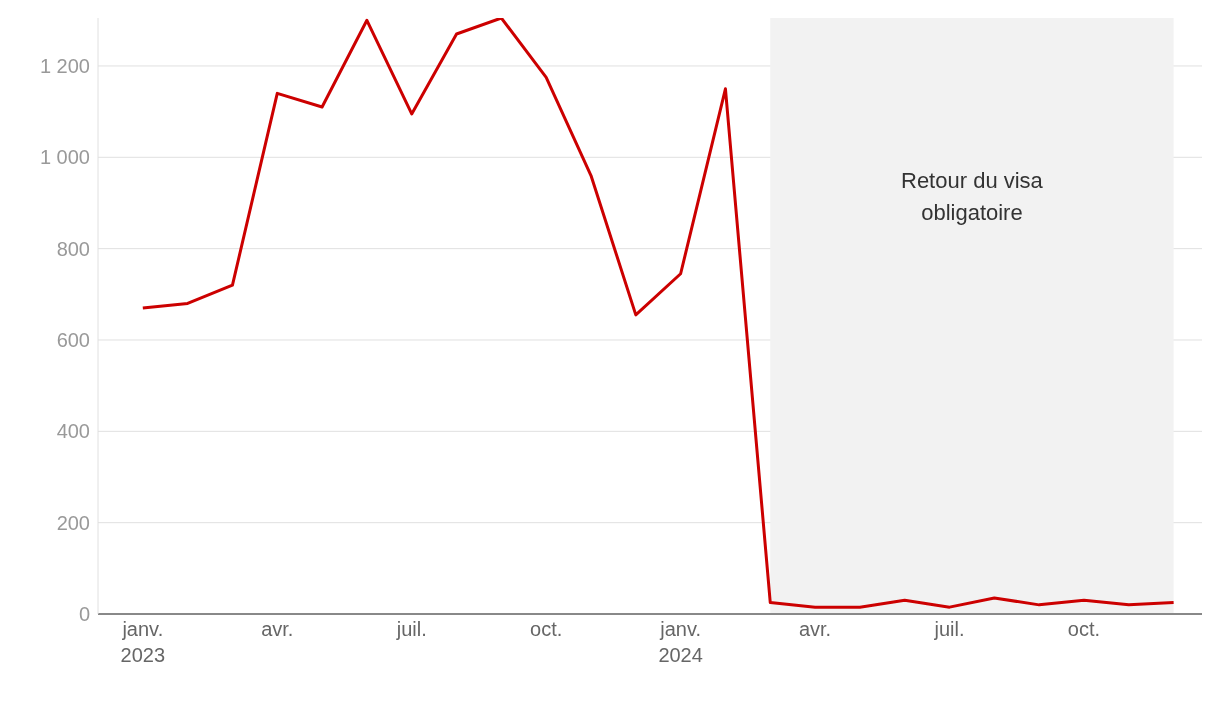  Describe the element at coordinates (972, 196) in the screenshot. I see `band-label: Retour du visa obligatoire` at that location.